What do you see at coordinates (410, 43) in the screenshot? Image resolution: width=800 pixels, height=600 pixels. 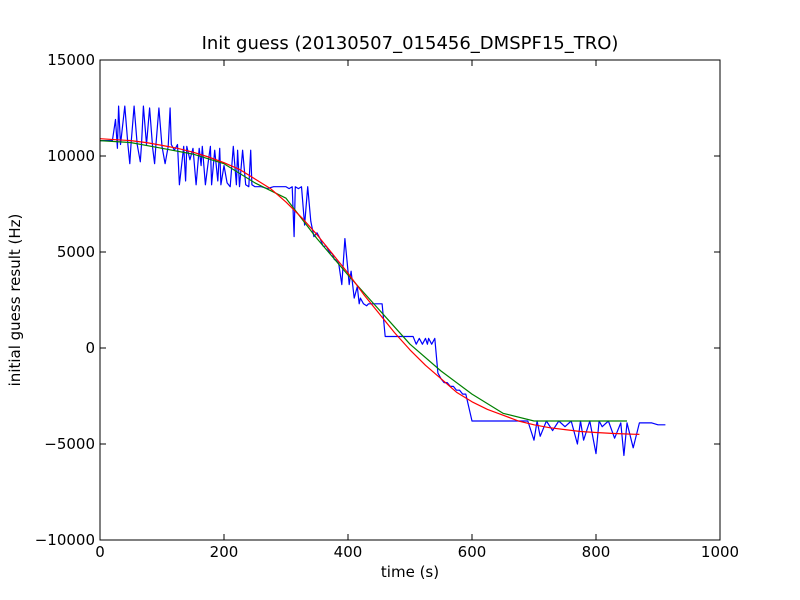 I see `chart-title: Init guess (20130507_015456_DMSPF15_TRO)` at bounding box center [410, 43].